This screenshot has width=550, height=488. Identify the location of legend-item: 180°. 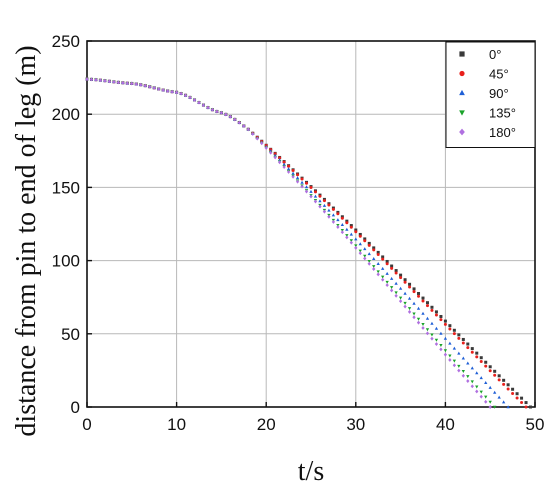
(487, 132).